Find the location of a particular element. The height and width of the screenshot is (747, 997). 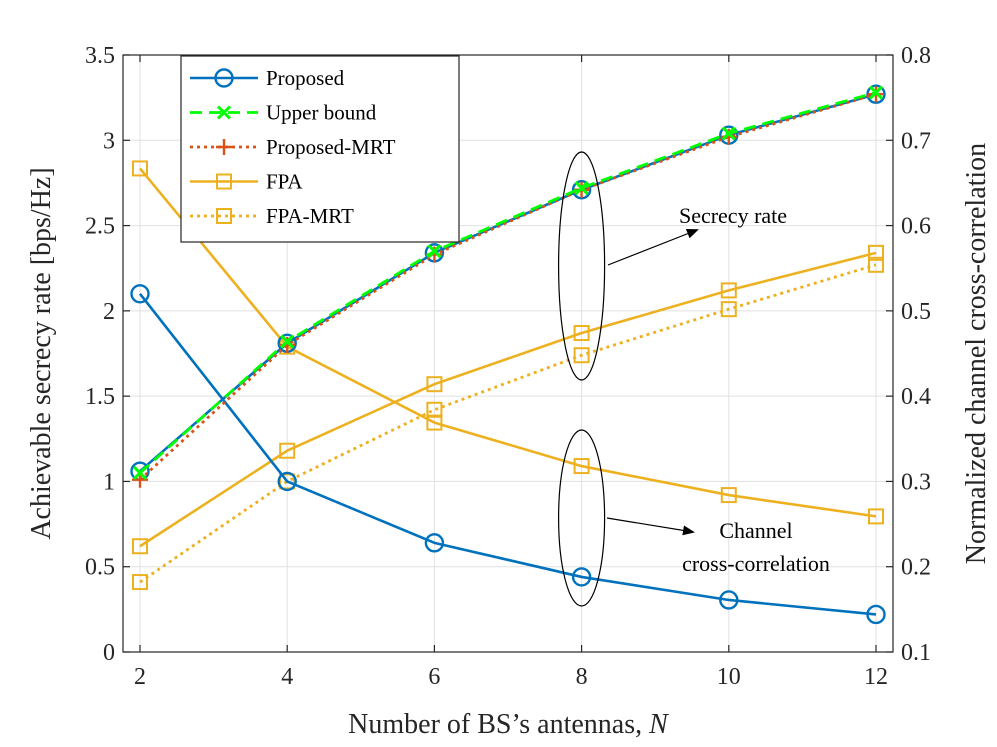

y-right-tick-label: 0.5 is located at coordinates (916, 312).